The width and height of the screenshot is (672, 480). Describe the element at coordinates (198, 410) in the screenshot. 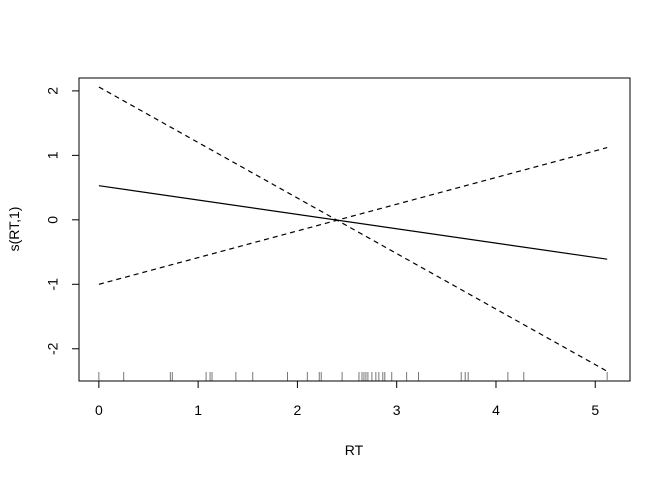

I see `x-tick-label: 1` at that location.